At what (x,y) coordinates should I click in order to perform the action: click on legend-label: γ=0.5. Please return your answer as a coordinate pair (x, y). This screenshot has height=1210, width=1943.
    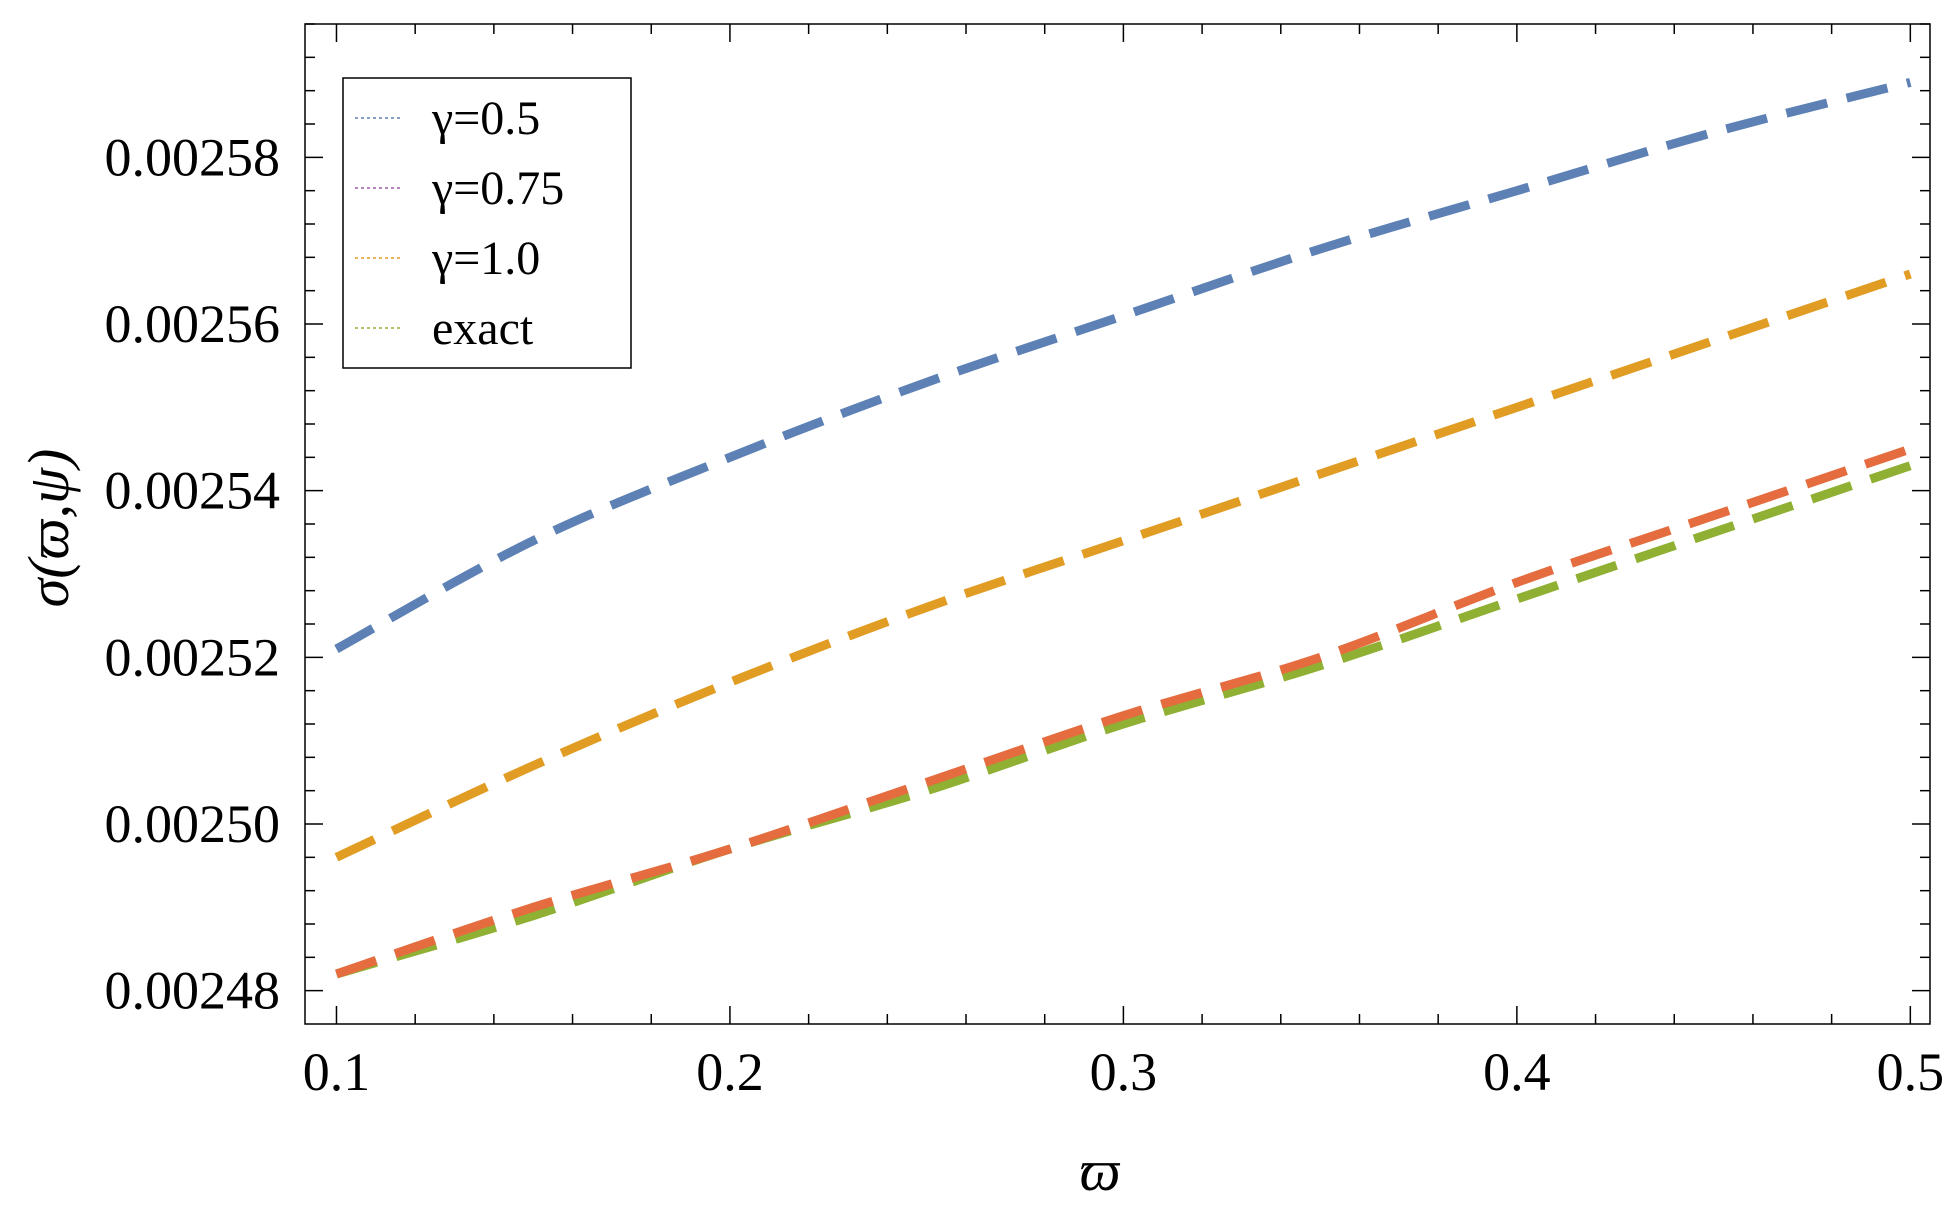
    Looking at the image, I should click on (485, 118).